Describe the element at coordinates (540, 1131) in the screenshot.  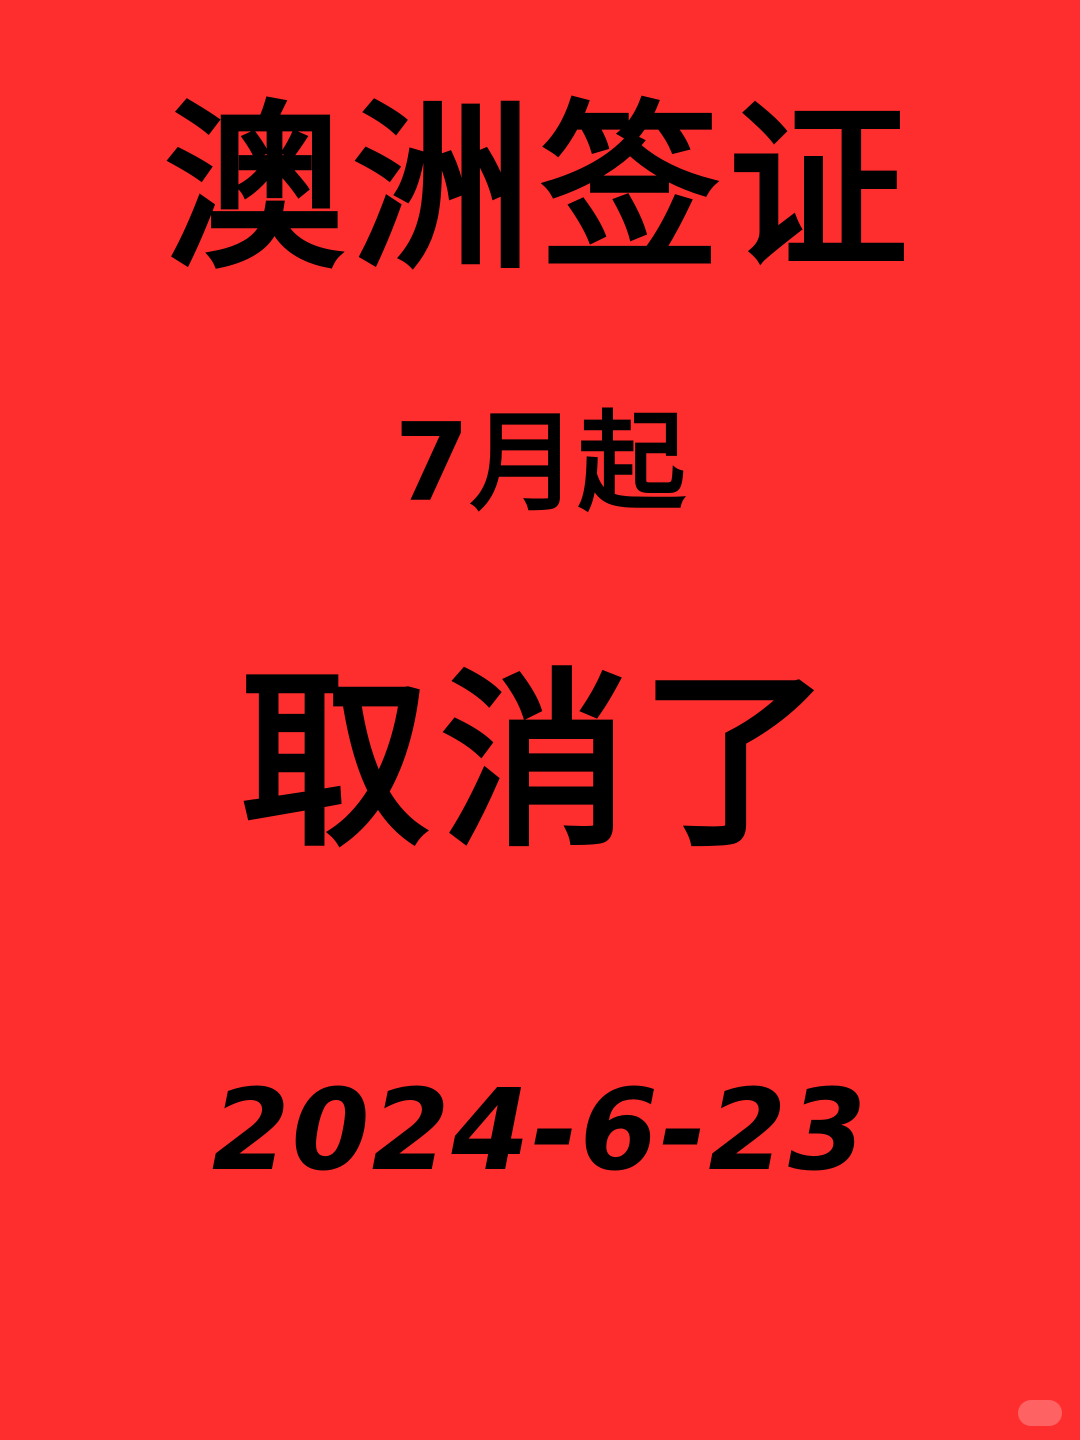
I see `poster-date: 2024-6-23` at that location.